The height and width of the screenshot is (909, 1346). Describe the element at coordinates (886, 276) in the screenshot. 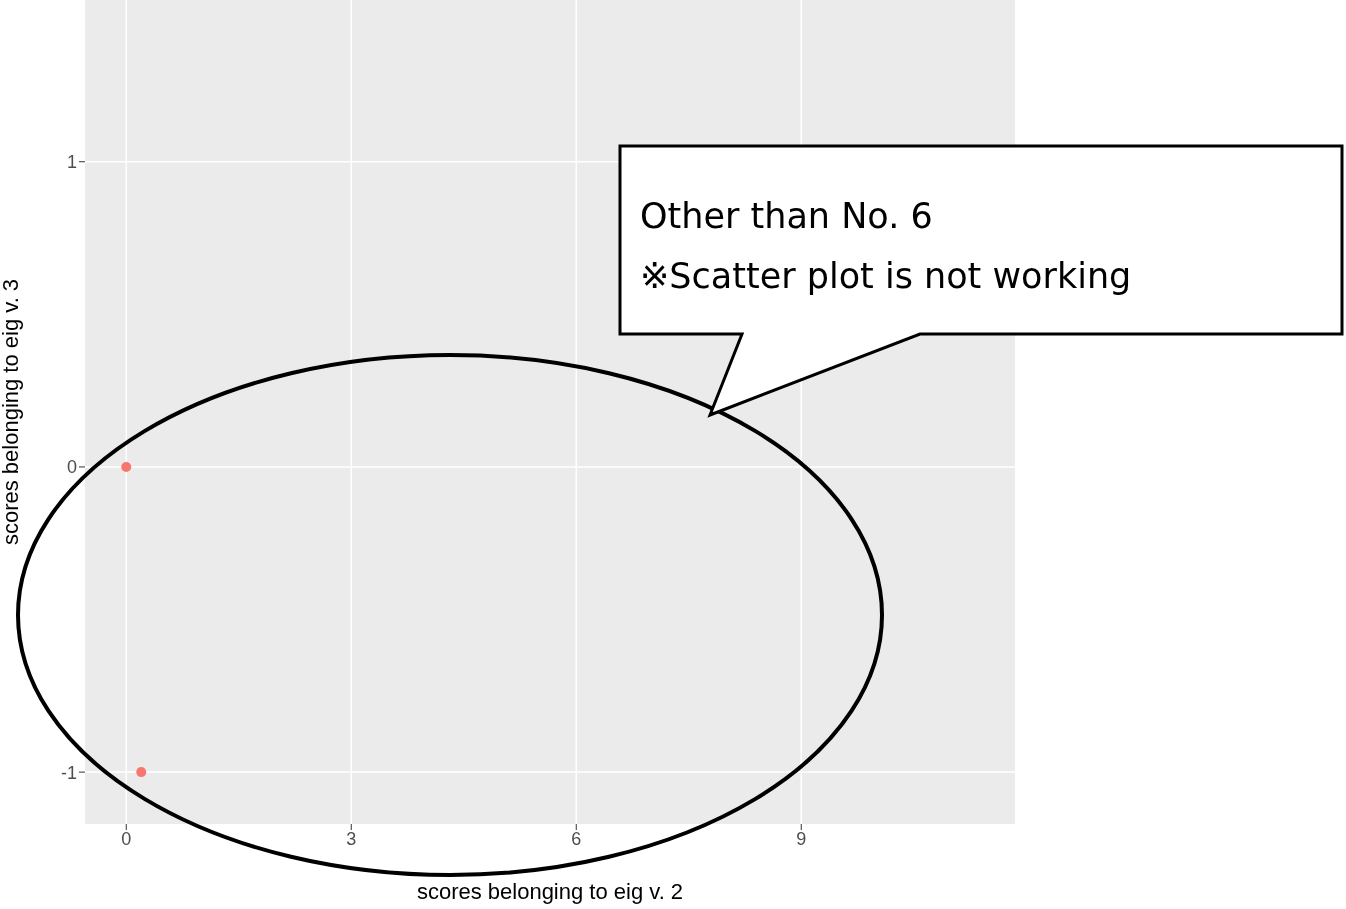

I see `annotation: ※Scatter plot is not working` at that location.